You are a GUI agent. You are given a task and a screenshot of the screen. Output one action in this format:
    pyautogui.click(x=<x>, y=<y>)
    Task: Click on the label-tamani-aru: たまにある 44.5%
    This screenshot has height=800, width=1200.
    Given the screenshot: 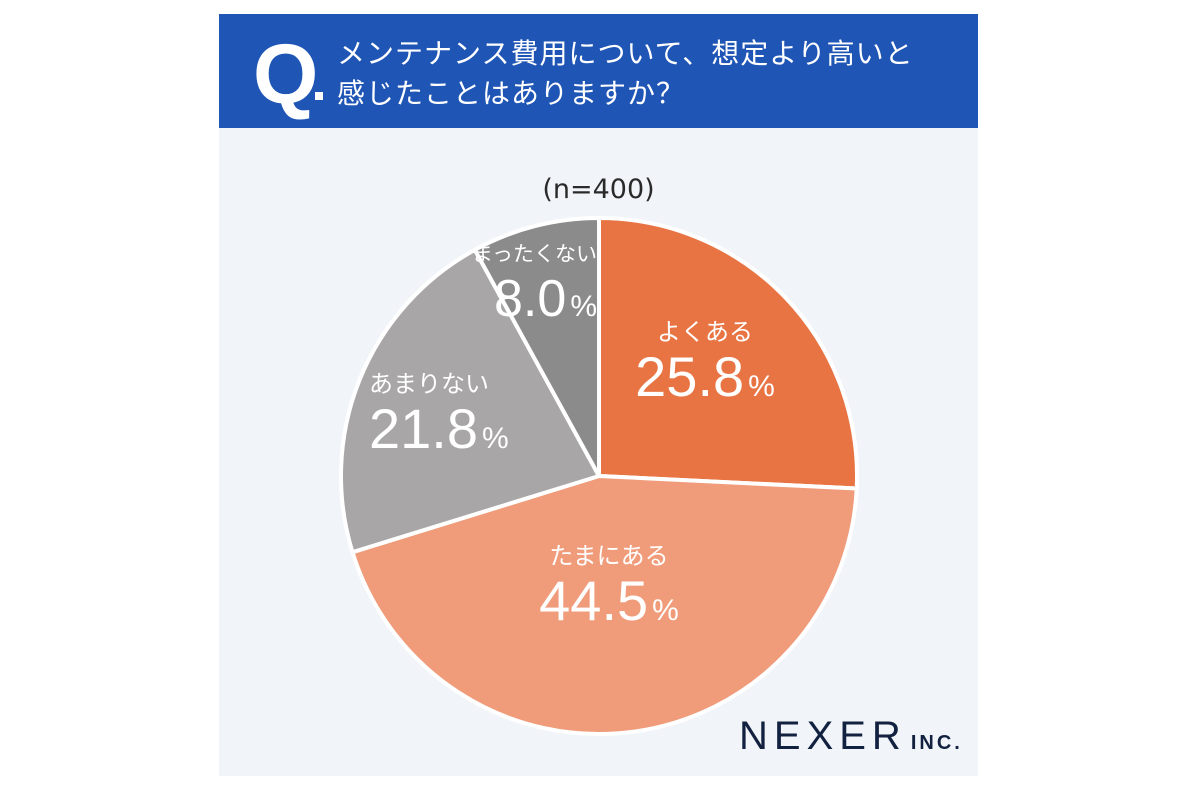 What is the action you would take?
    pyautogui.click(x=609, y=592)
    